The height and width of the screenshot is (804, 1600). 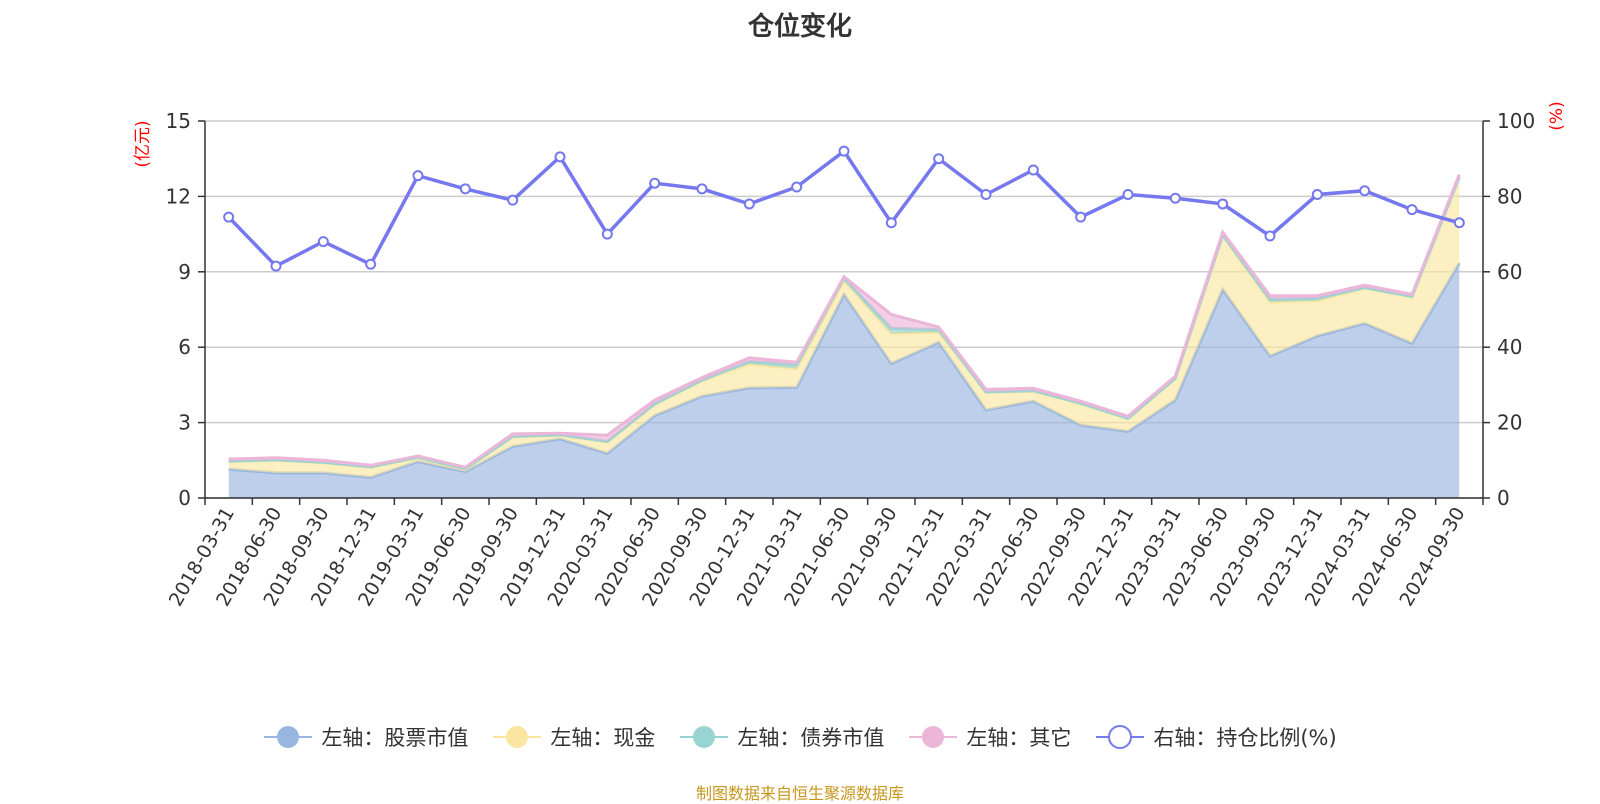 I want to click on line-layer, so click(x=844, y=208).